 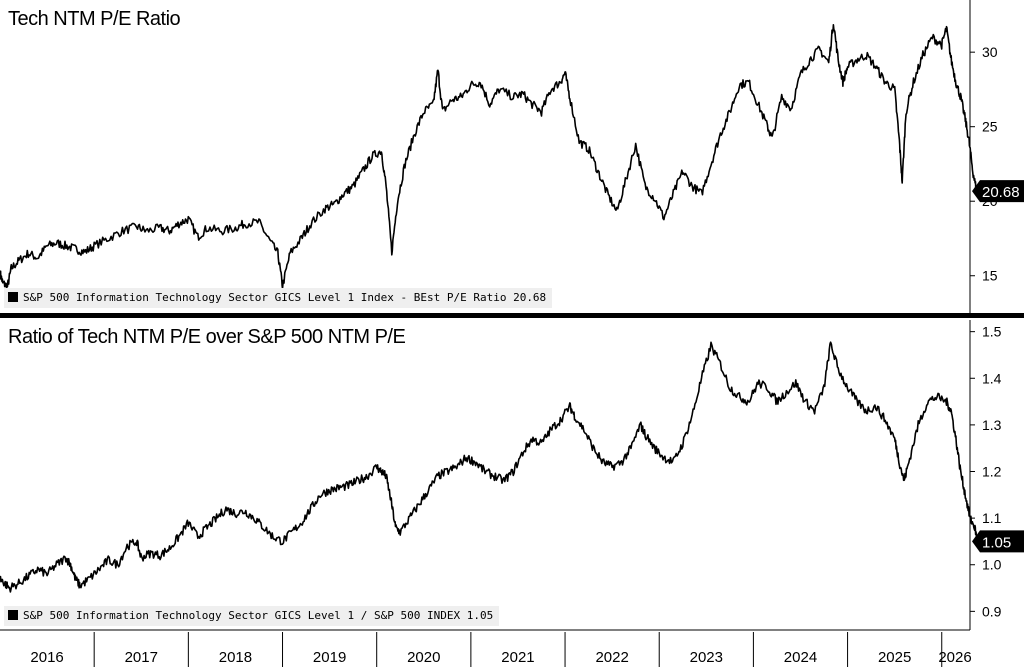 What do you see at coordinates (141, 657) in the screenshot?
I see `x-tick-label: 2017` at bounding box center [141, 657].